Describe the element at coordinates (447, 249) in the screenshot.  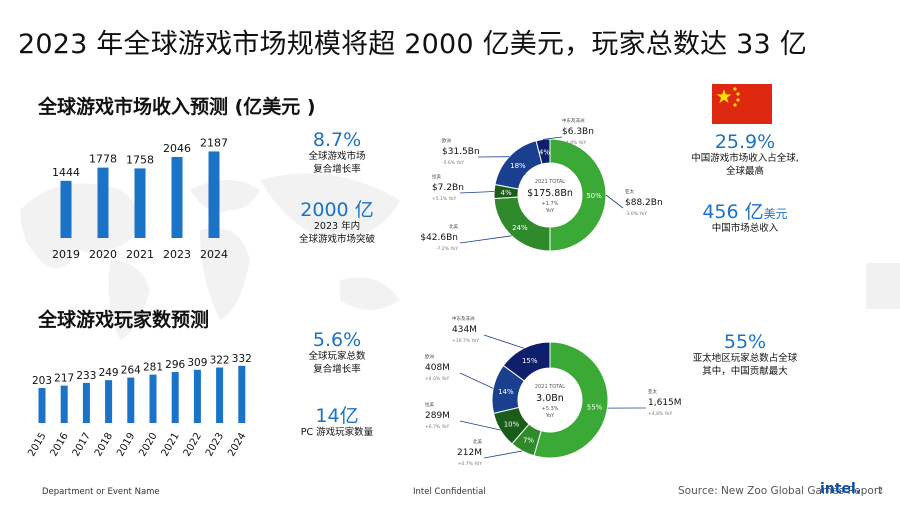
I see `revenue-donut-growth-label: -7.2% YoY` at that location.